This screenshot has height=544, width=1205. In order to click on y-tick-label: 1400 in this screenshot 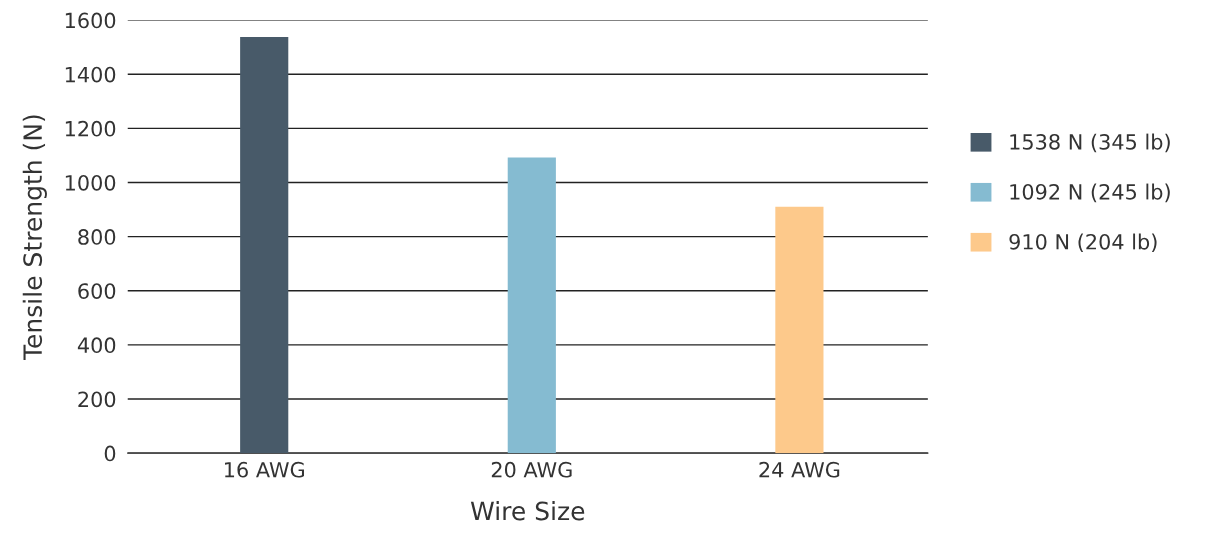, I will do `click(90, 74)`.